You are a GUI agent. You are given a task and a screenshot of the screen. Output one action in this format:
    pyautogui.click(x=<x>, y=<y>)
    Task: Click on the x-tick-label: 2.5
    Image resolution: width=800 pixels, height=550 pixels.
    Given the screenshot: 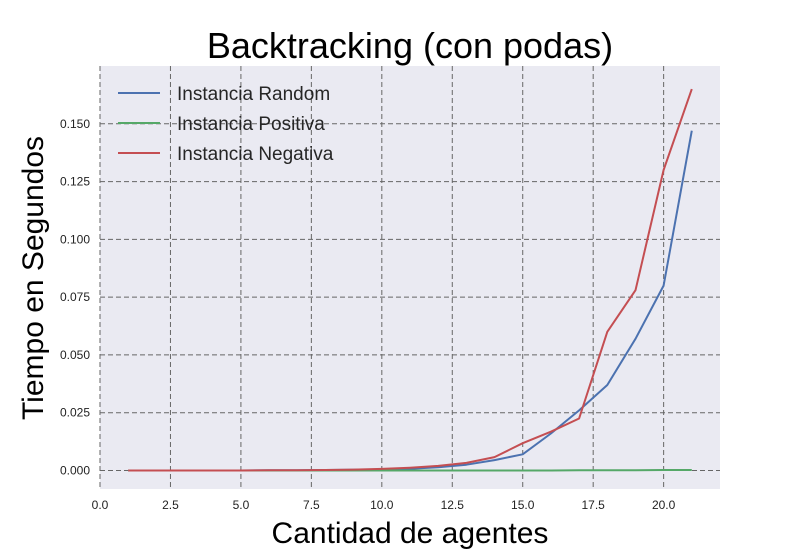 What is the action you would take?
    pyautogui.click(x=170, y=505)
    